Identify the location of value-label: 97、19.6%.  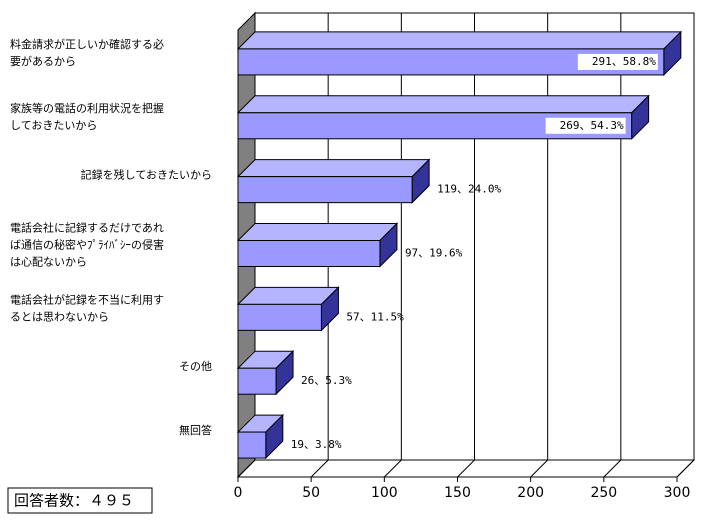
(434, 253).